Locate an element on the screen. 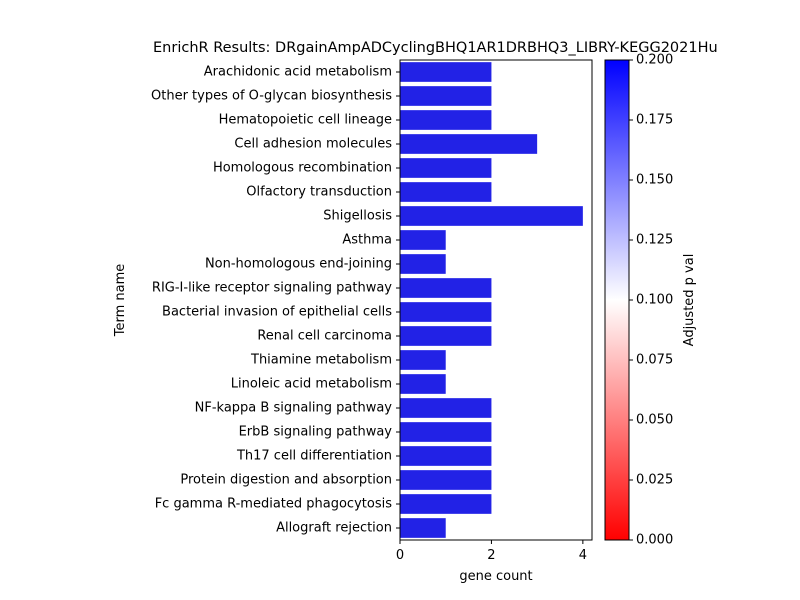 This screenshot has width=800, height=600. y-axis-label: Term name is located at coordinates (120, 301).